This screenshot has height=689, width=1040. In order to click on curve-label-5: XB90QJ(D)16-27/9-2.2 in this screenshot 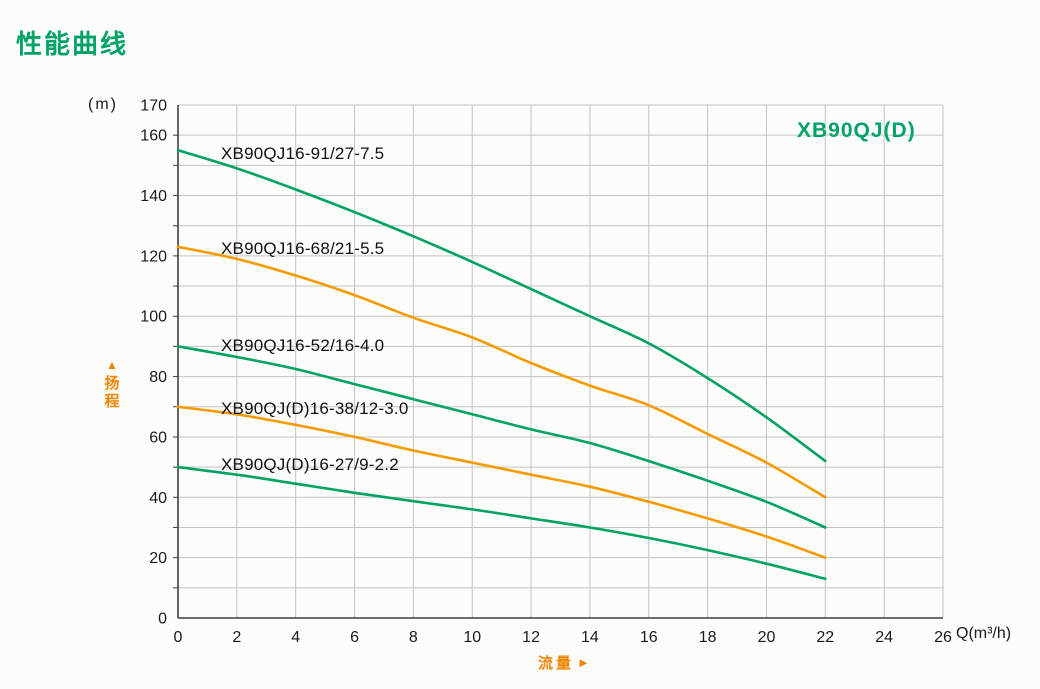, I will do `click(310, 464)`.